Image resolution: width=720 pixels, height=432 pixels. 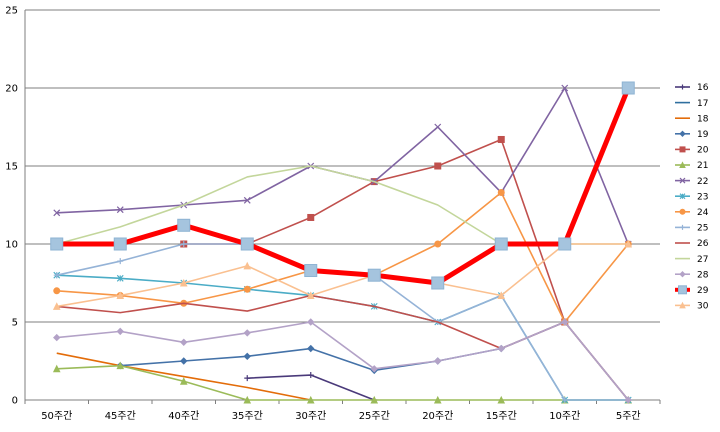 What do you see at coordinates (342, 275) in the screenshot?
I see `series-30-line` at bounding box center [342, 275].